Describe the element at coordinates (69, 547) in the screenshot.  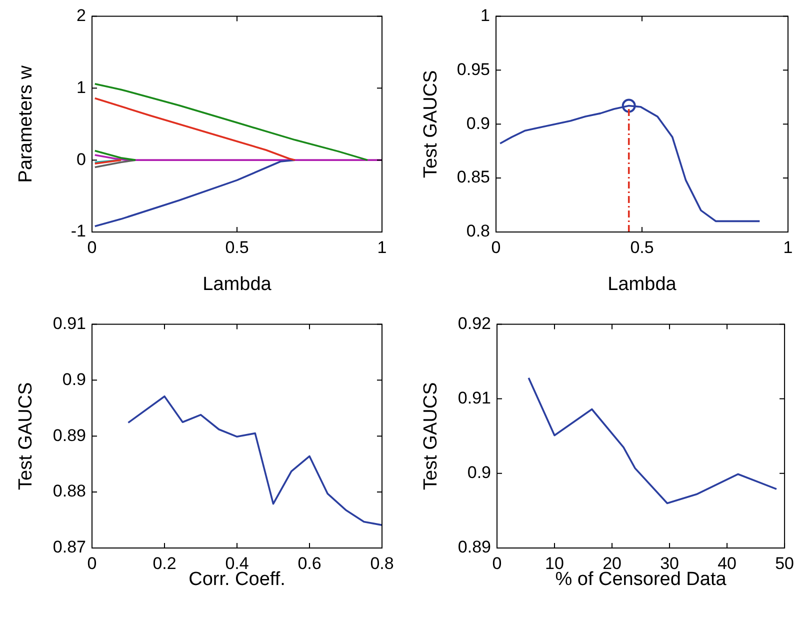
I see `y-tick-label: 0.87` at that location.